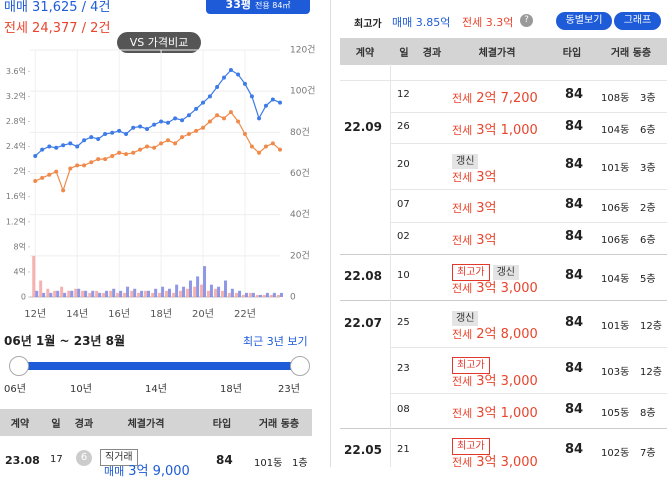  I want to click on slider-track, so click(160, 366).